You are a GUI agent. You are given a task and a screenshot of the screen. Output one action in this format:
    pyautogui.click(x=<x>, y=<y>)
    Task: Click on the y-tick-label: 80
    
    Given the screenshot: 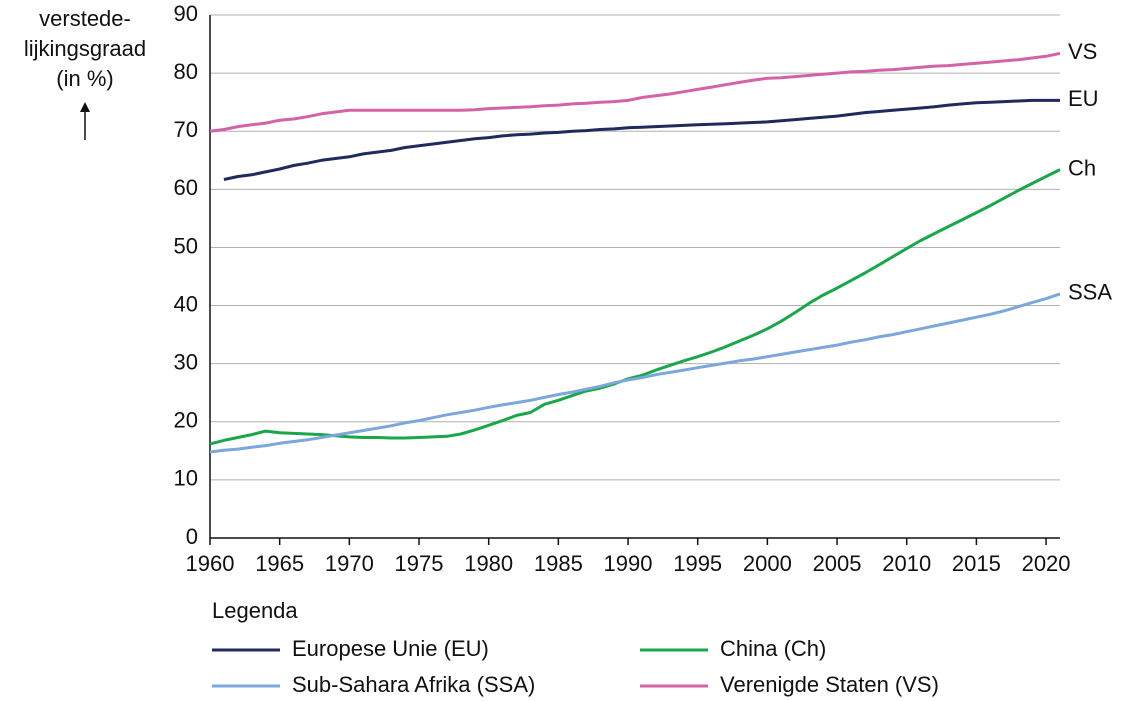 What is the action you would take?
    pyautogui.click(x=186, y=71)
    